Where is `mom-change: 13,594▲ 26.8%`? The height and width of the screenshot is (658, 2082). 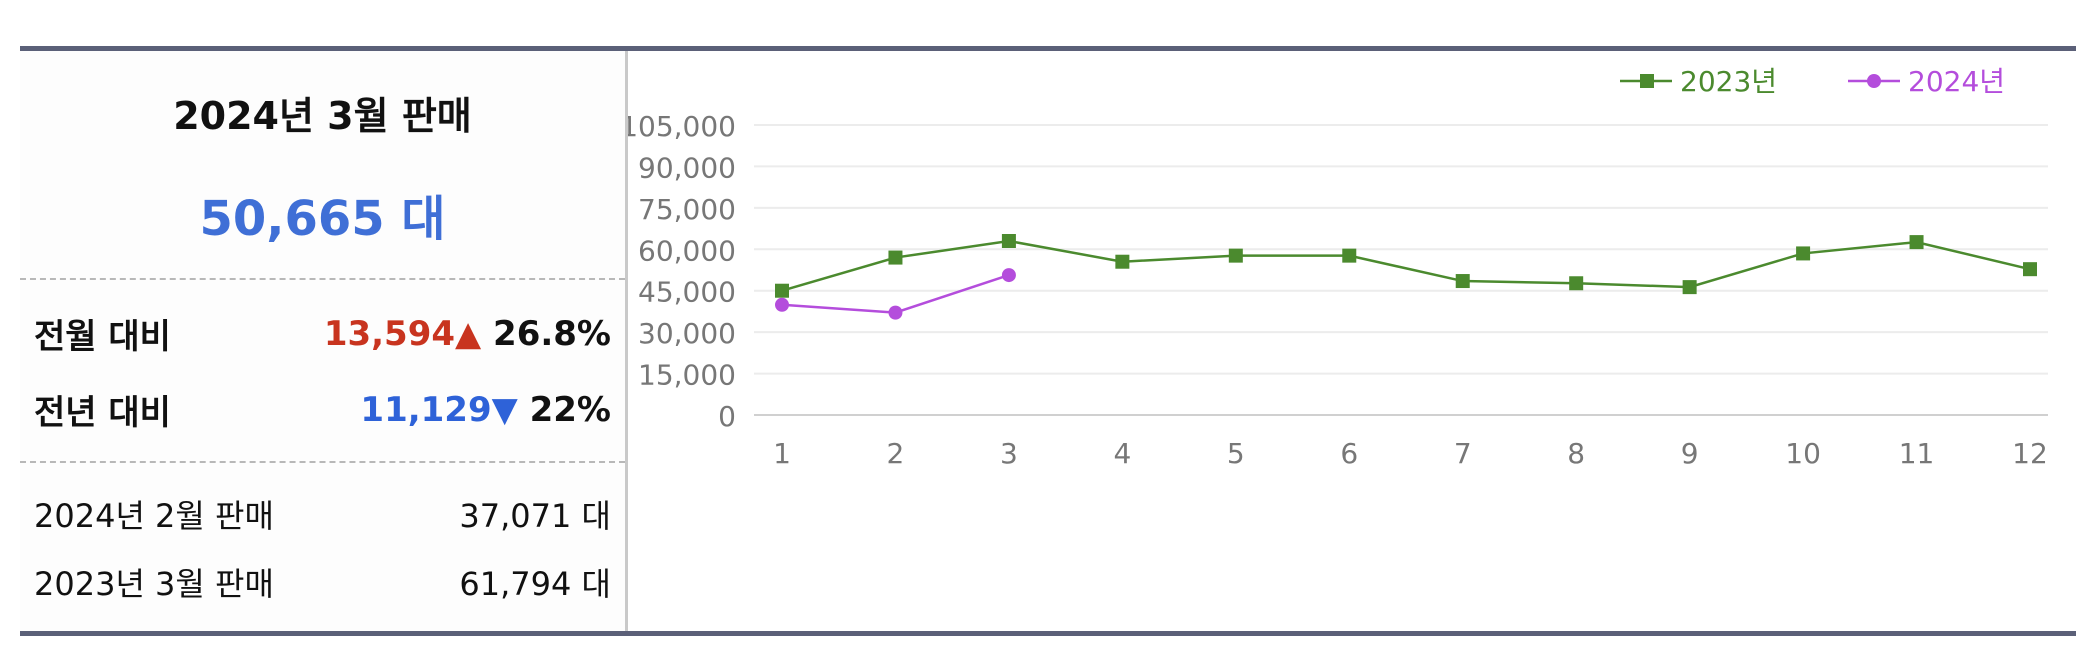 mom-change: 13,594▲ 26.8% is located at coordinates (467, 334).